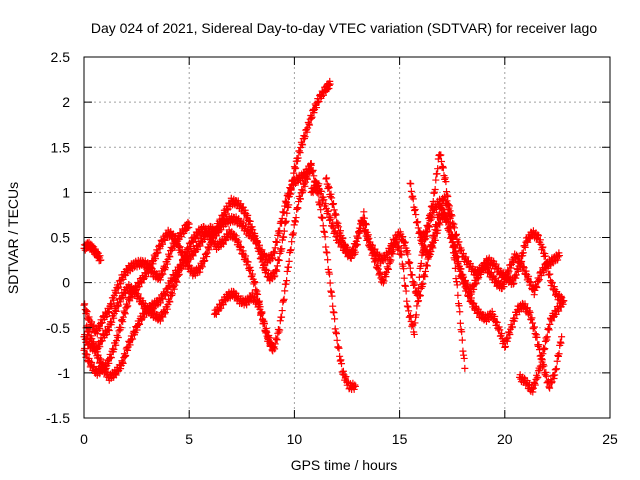 Image resolution: width=640 pixels, height=480 pixels. Describe the element at coordinates (295, 439) in the screenshot. I see `x-tick-label: 10` at that location.